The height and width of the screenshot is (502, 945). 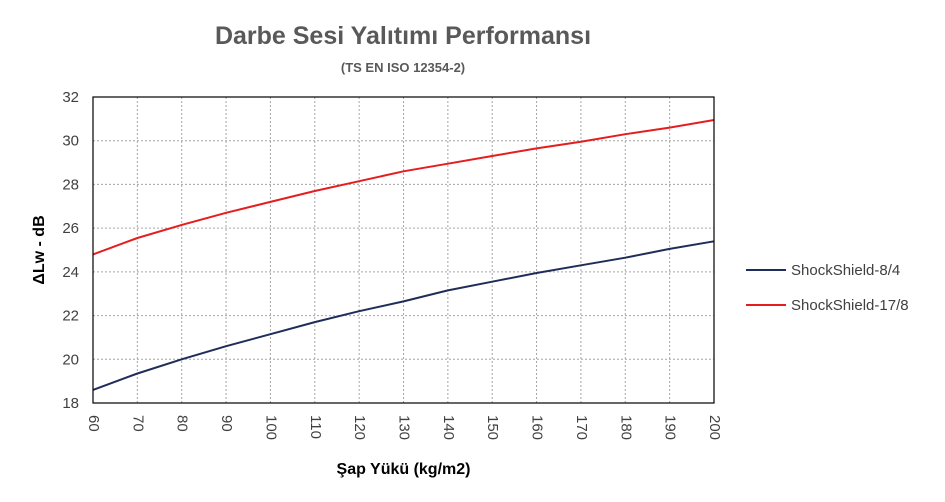 What do you see at coordinates (70, 97) in the screenshot?
I see `y-tick-label: 32` at bounding box center [70, 97].